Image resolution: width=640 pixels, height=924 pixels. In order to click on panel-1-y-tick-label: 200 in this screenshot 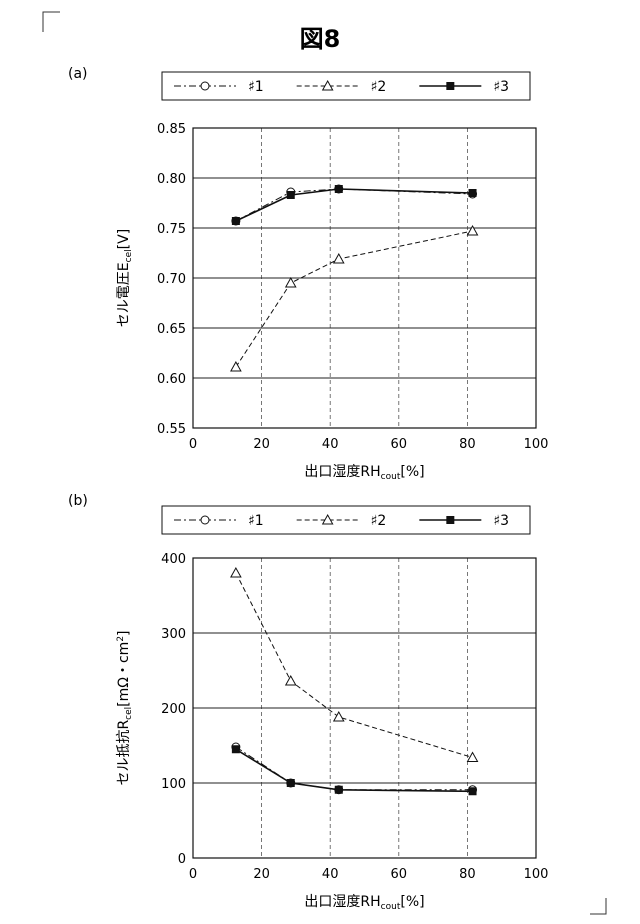, I will do `click(173, 709)`.